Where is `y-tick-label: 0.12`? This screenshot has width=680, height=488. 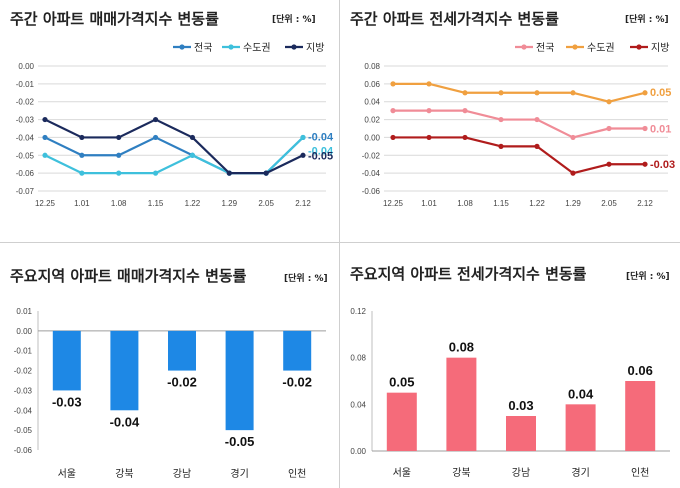 y-tick-label: 0.12 is located at coordinates (358, 311).